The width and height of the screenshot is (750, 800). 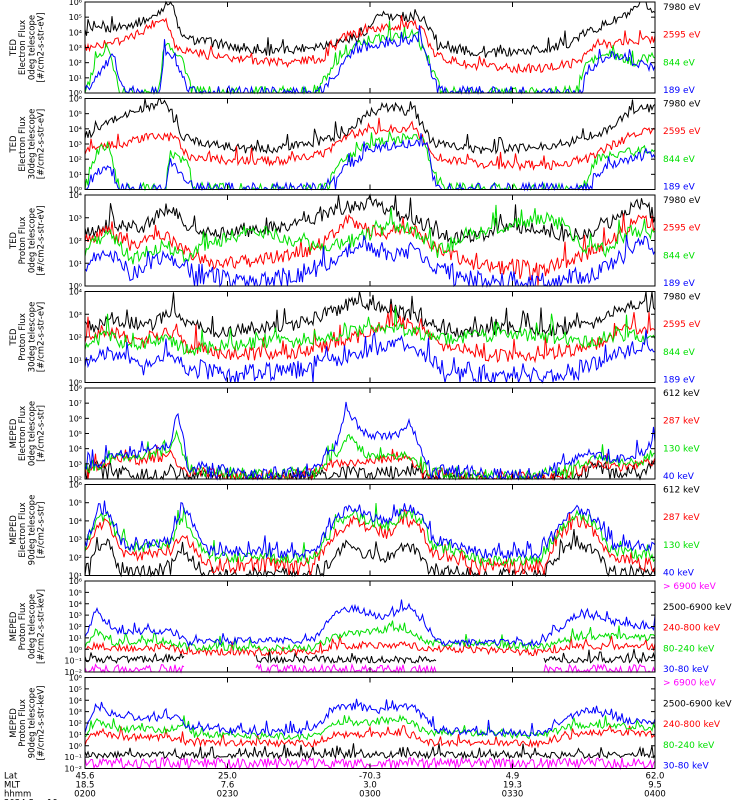 What do you see at coordinates (12, 786) in the screenshot?
I see `x-row-label: MLT` at bounding box center [12, 786].